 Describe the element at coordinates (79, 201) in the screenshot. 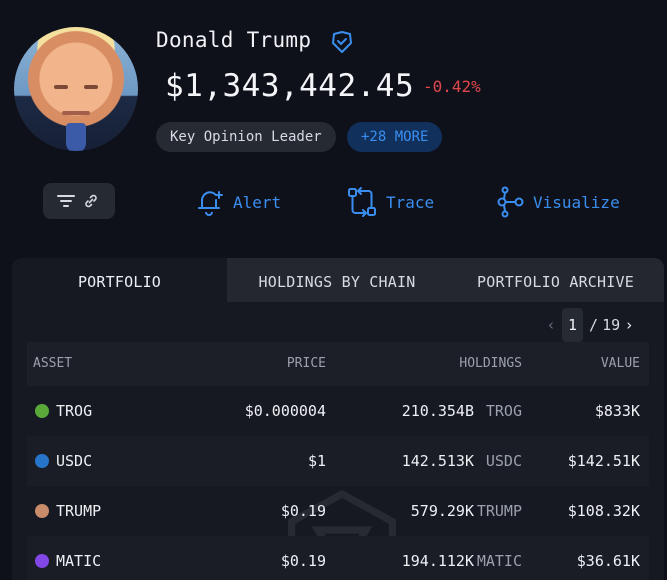

I see `filter-link-button` at that location.